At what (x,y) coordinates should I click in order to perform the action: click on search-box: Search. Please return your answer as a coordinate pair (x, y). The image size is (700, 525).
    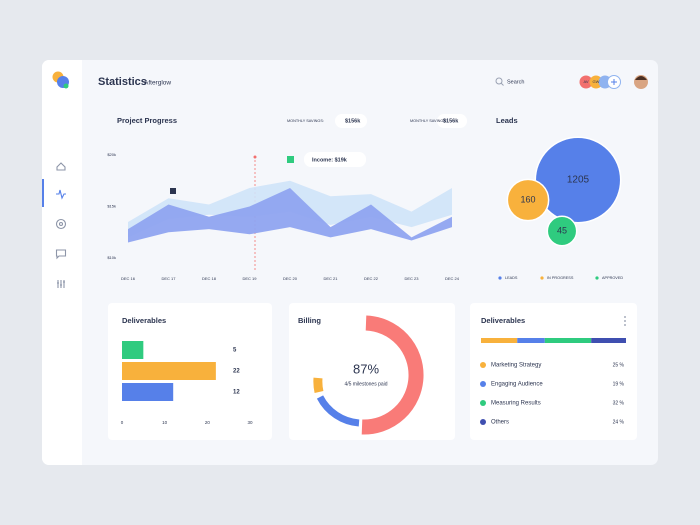
    Looking at the image, I should click on (515, 82).